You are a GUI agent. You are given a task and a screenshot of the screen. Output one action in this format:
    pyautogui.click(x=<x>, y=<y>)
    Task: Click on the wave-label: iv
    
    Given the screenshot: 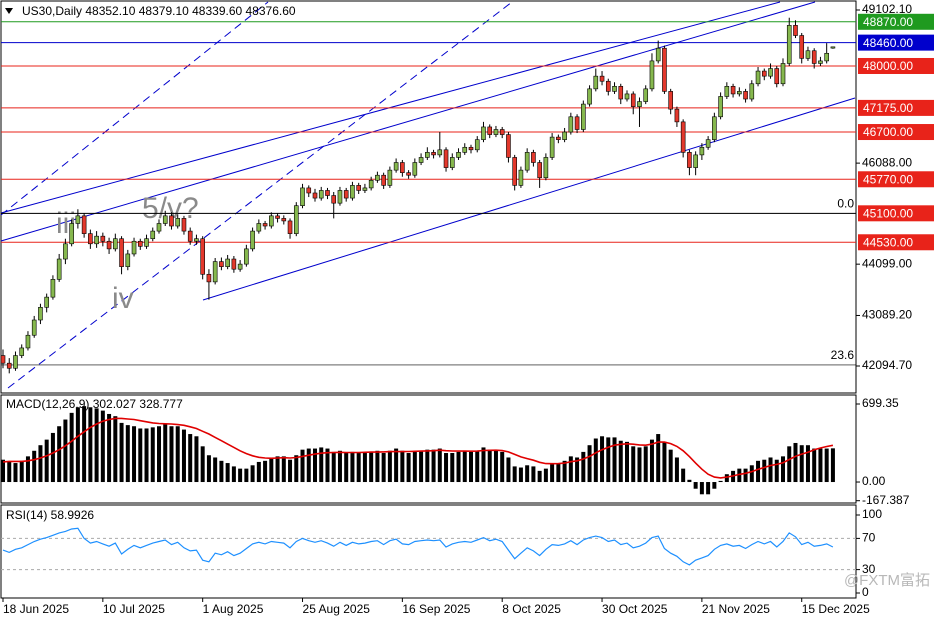 What is the action you would take?
    pyautogui.click(x=123, y=298)
    